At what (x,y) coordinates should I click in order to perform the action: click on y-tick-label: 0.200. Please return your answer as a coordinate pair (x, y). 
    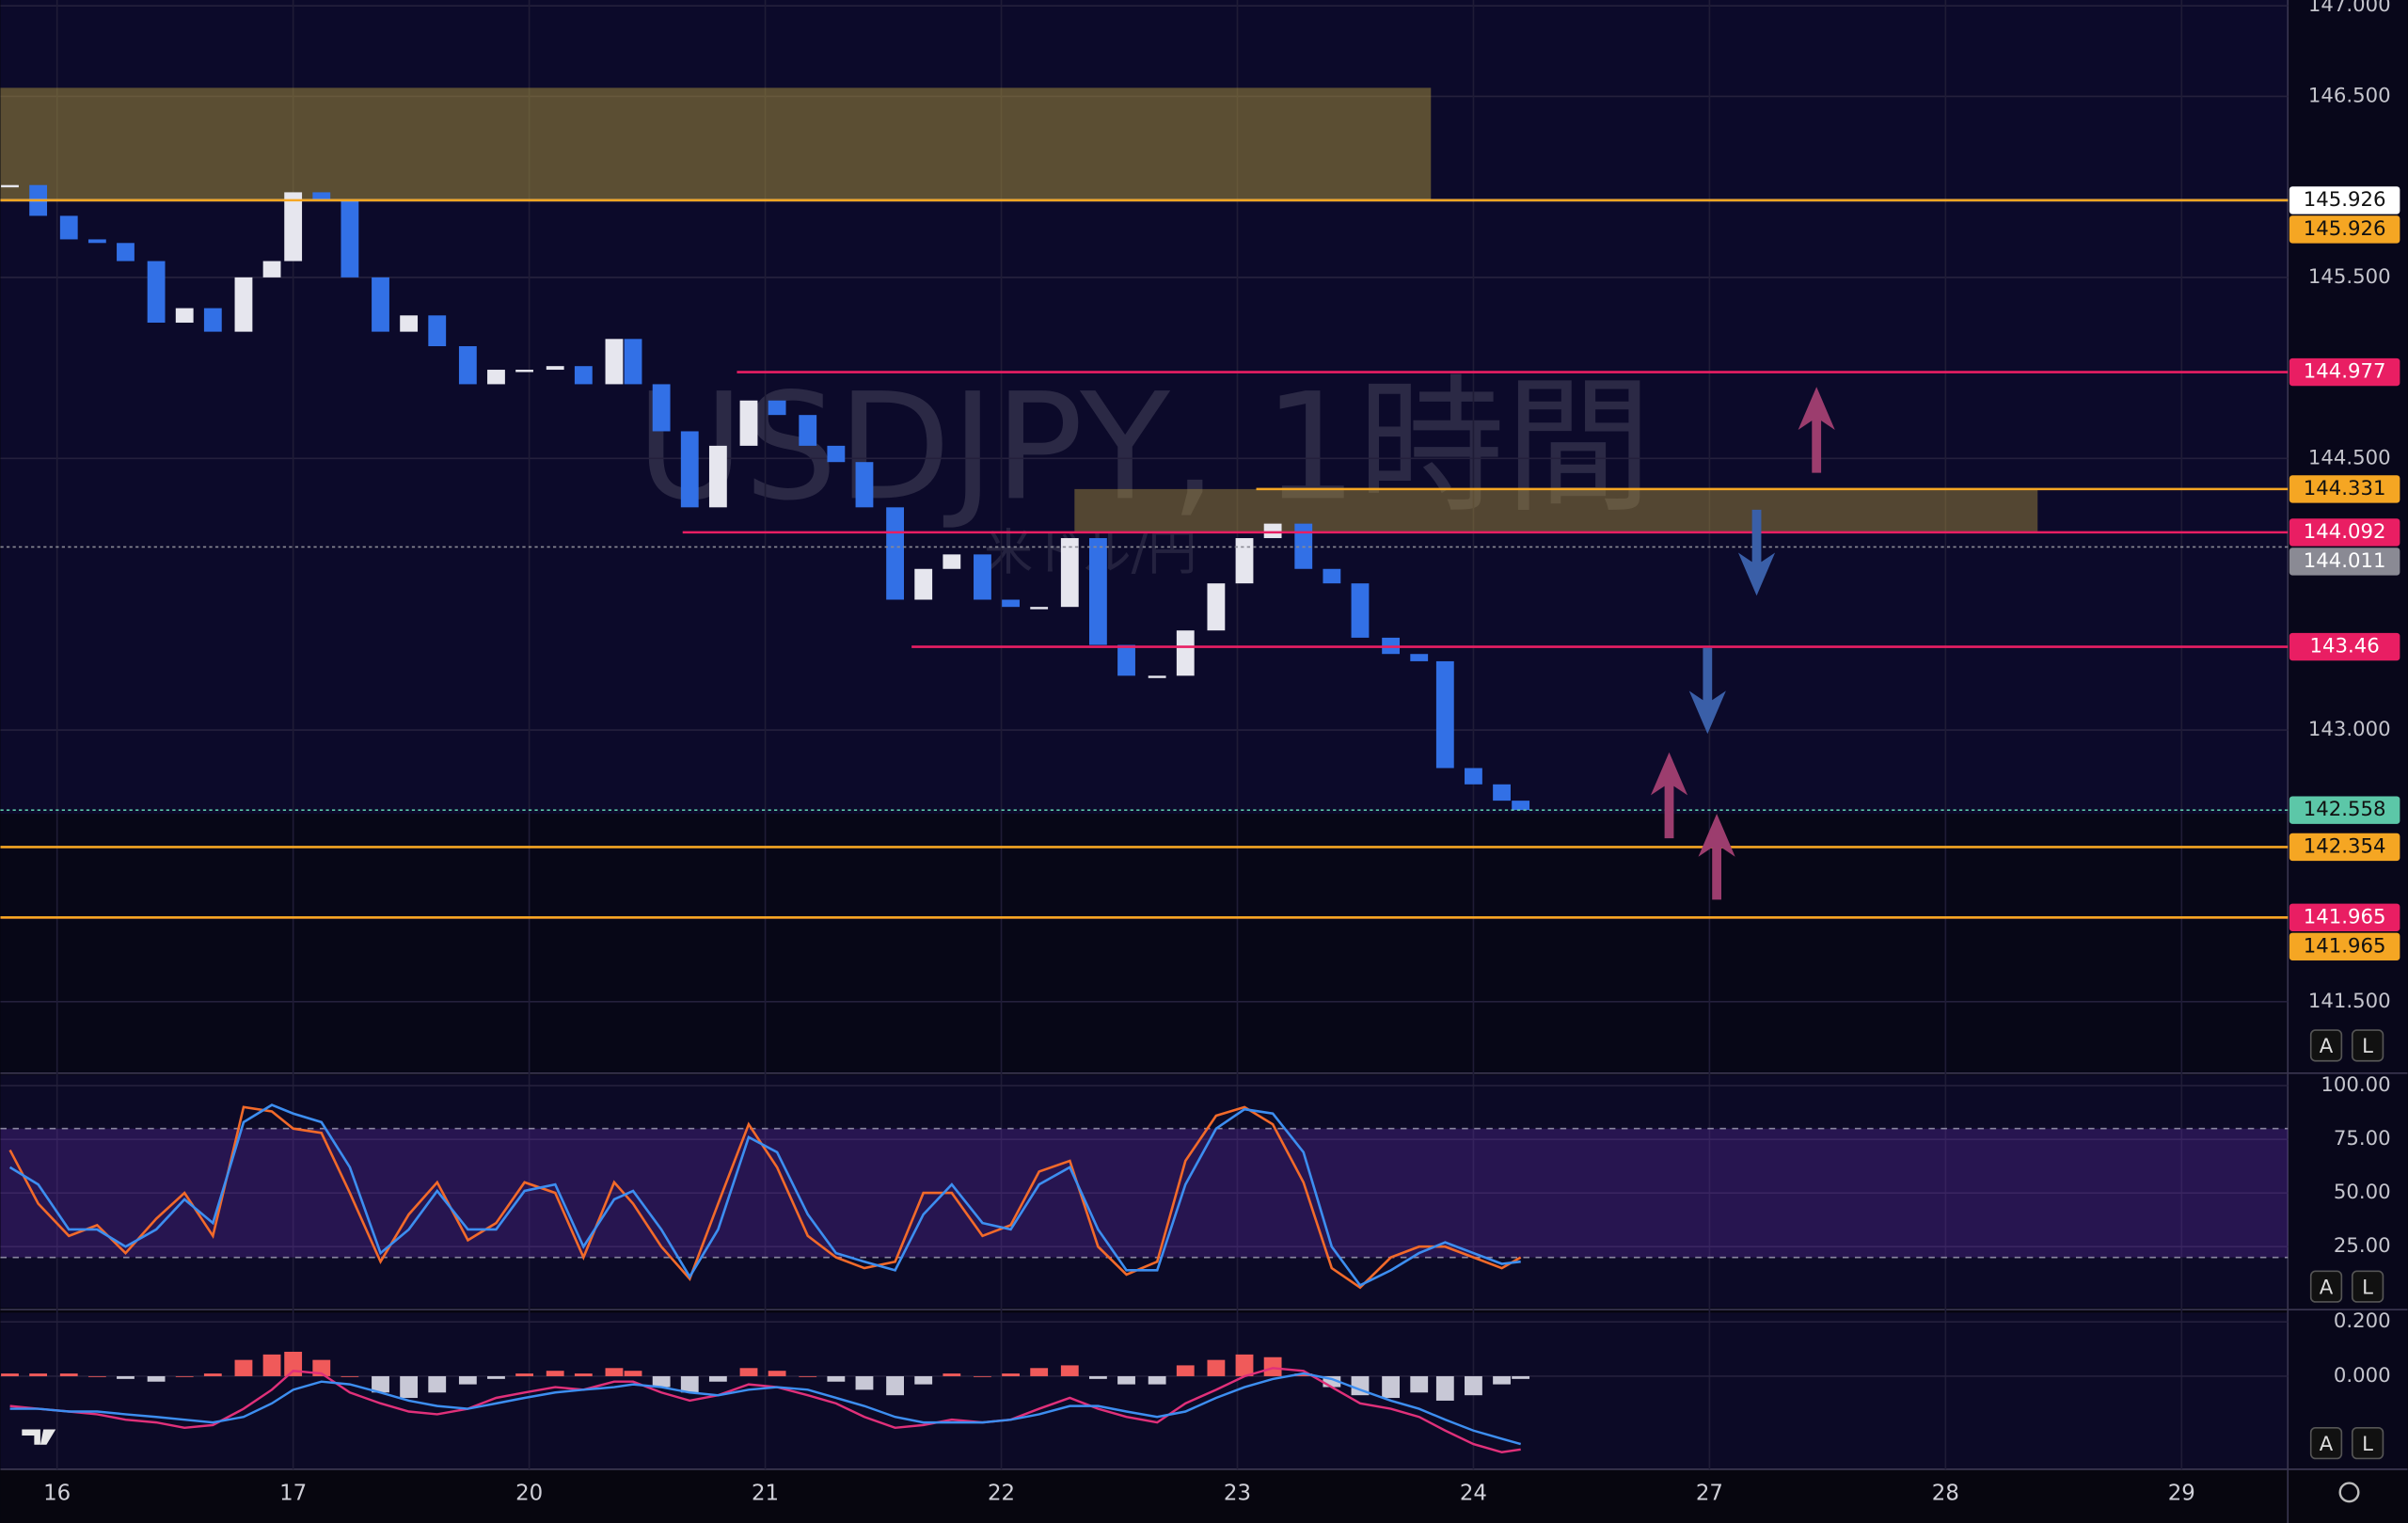
    Looking at the image, I should click on (2362, 1321).